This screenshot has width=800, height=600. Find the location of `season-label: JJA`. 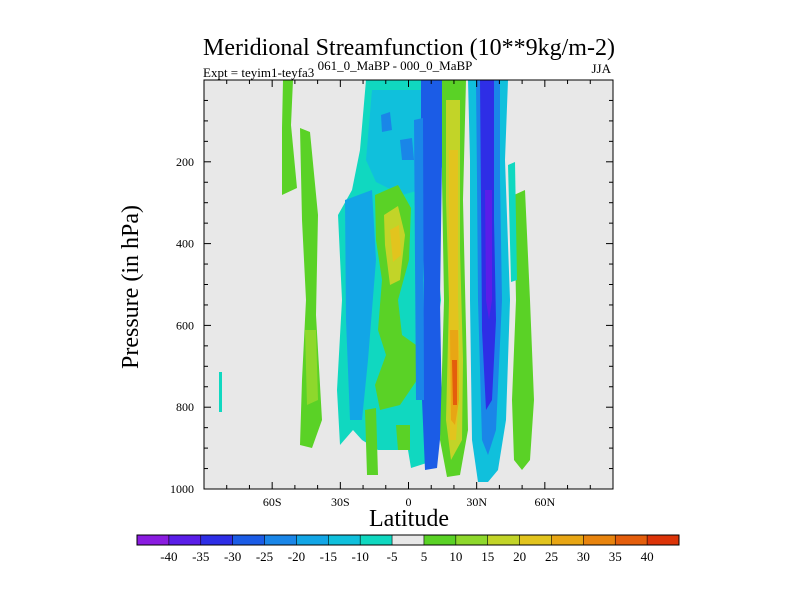

season-label: JJA is located at coordinates (601, 68).